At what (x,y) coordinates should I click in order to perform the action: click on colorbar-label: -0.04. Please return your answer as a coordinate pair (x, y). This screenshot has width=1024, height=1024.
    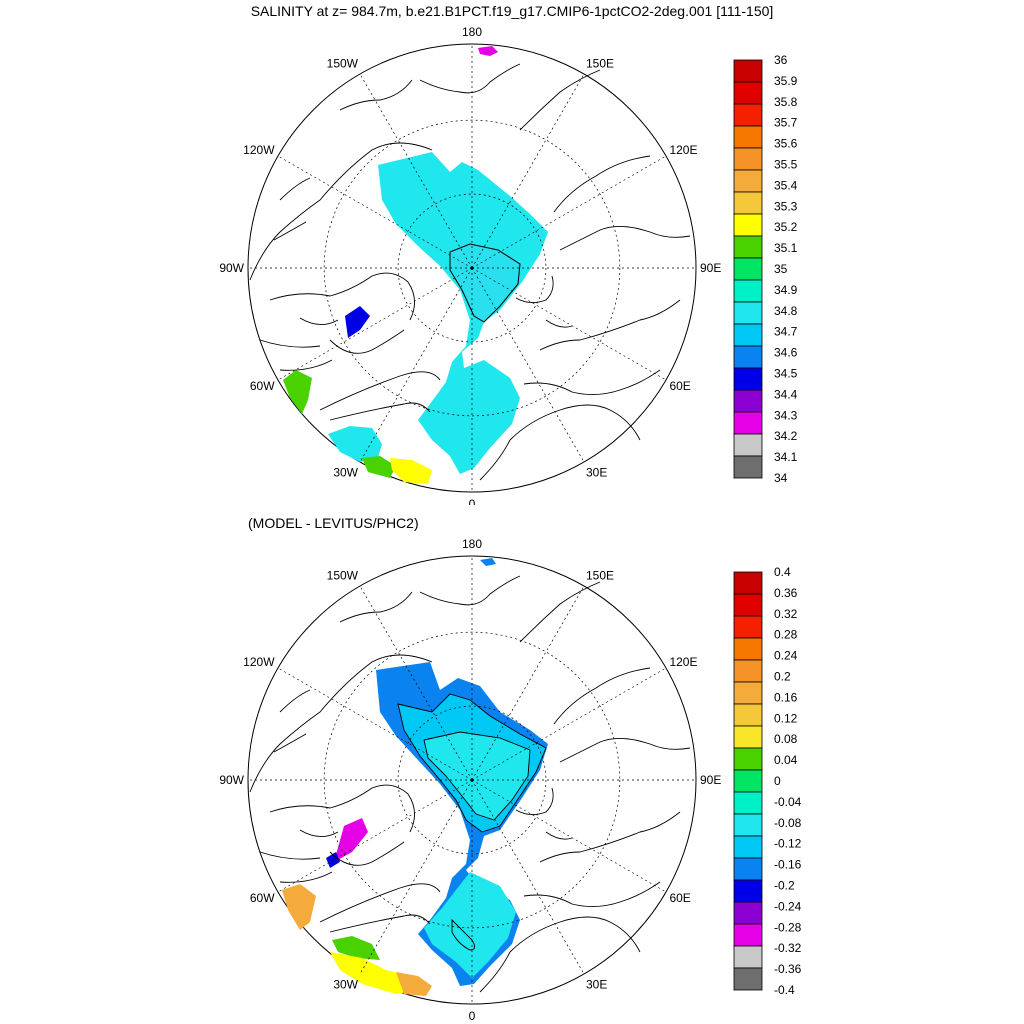
    Looking at the image, I should click on (788, 802).